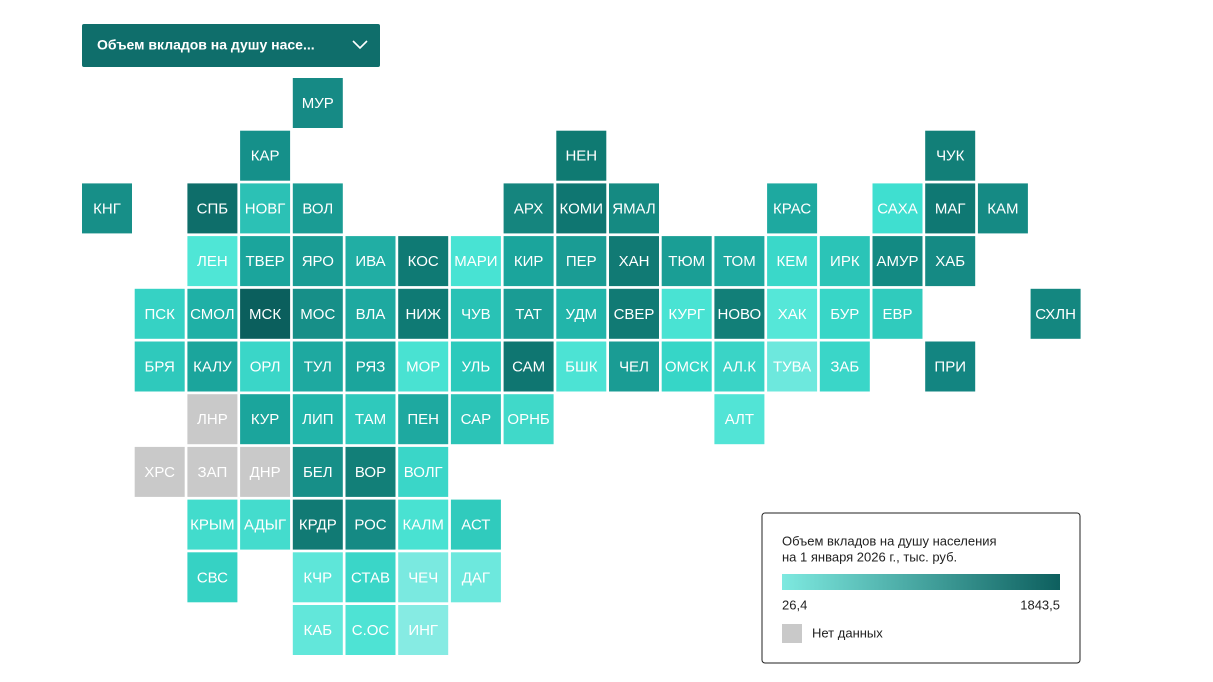 The image size is (1213, 682). Describe the element at coordinates (739, 261) in the screenshot. I see `region-tile: ТОМ` at that location.